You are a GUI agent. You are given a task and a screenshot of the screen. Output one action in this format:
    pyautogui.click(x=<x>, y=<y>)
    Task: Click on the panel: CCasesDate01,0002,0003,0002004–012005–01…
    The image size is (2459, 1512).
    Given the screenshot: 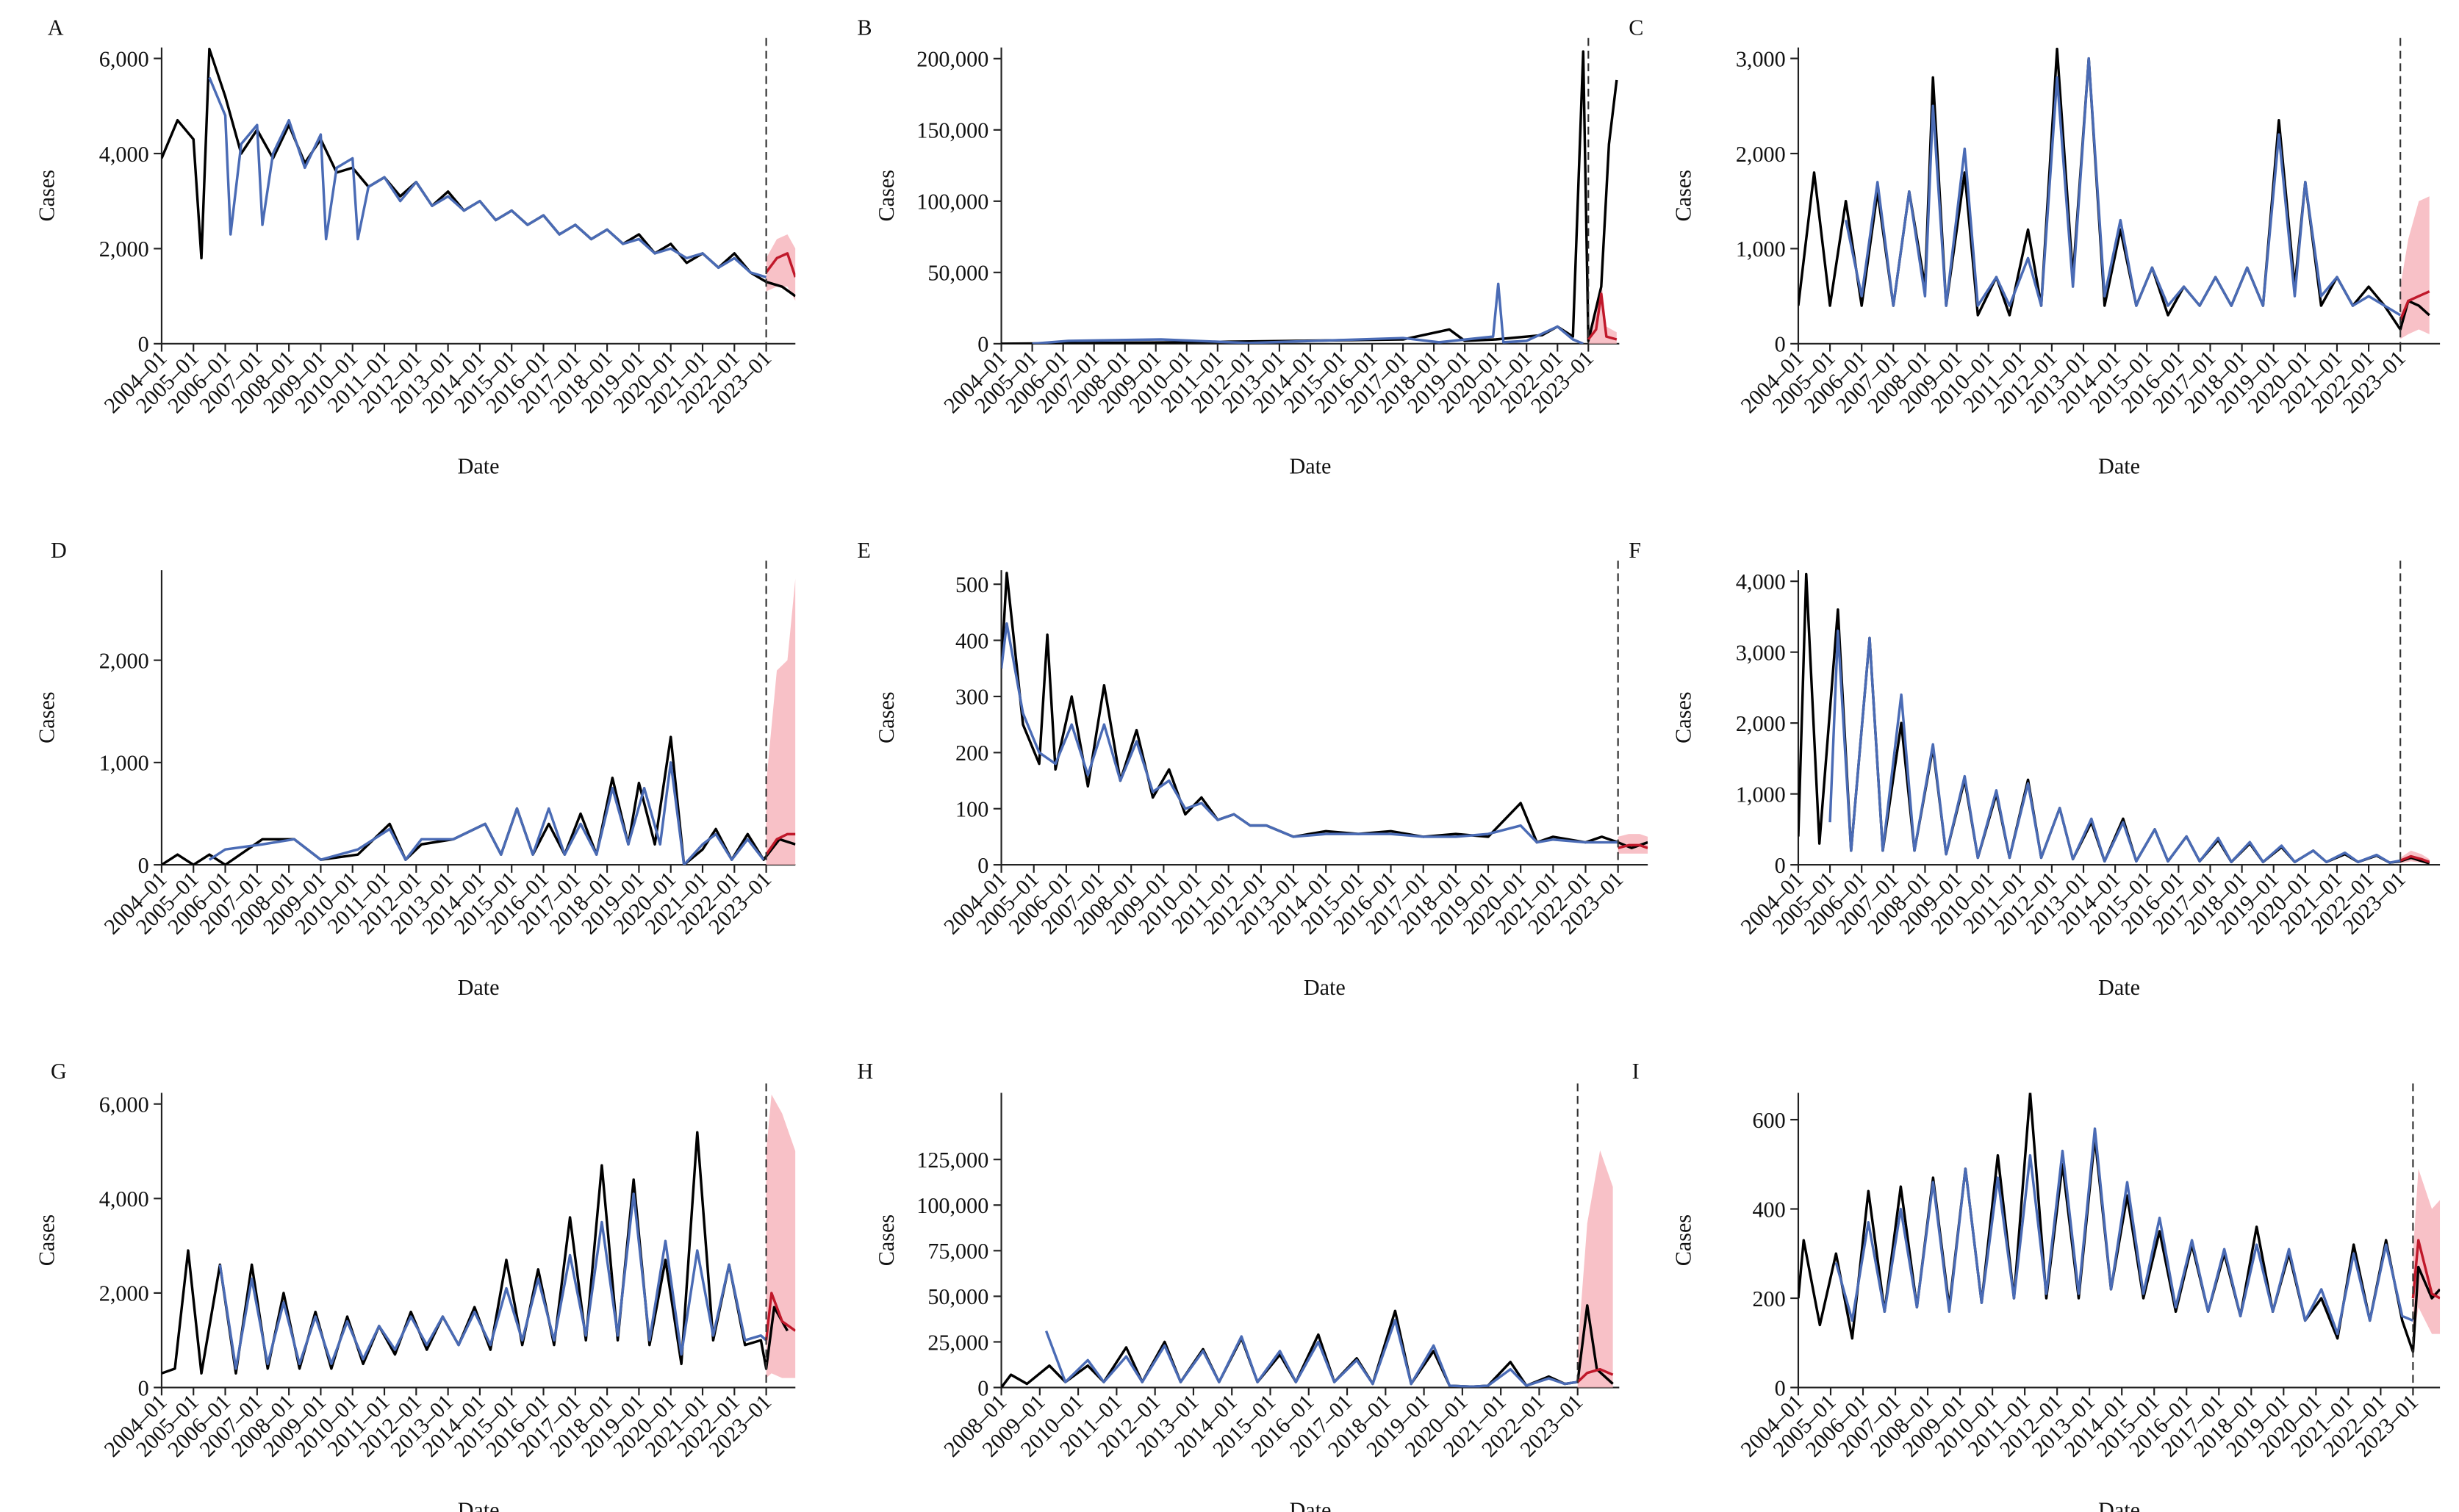 What is the action you would take?
    pyautogui.click(x=2035, y=247)
    